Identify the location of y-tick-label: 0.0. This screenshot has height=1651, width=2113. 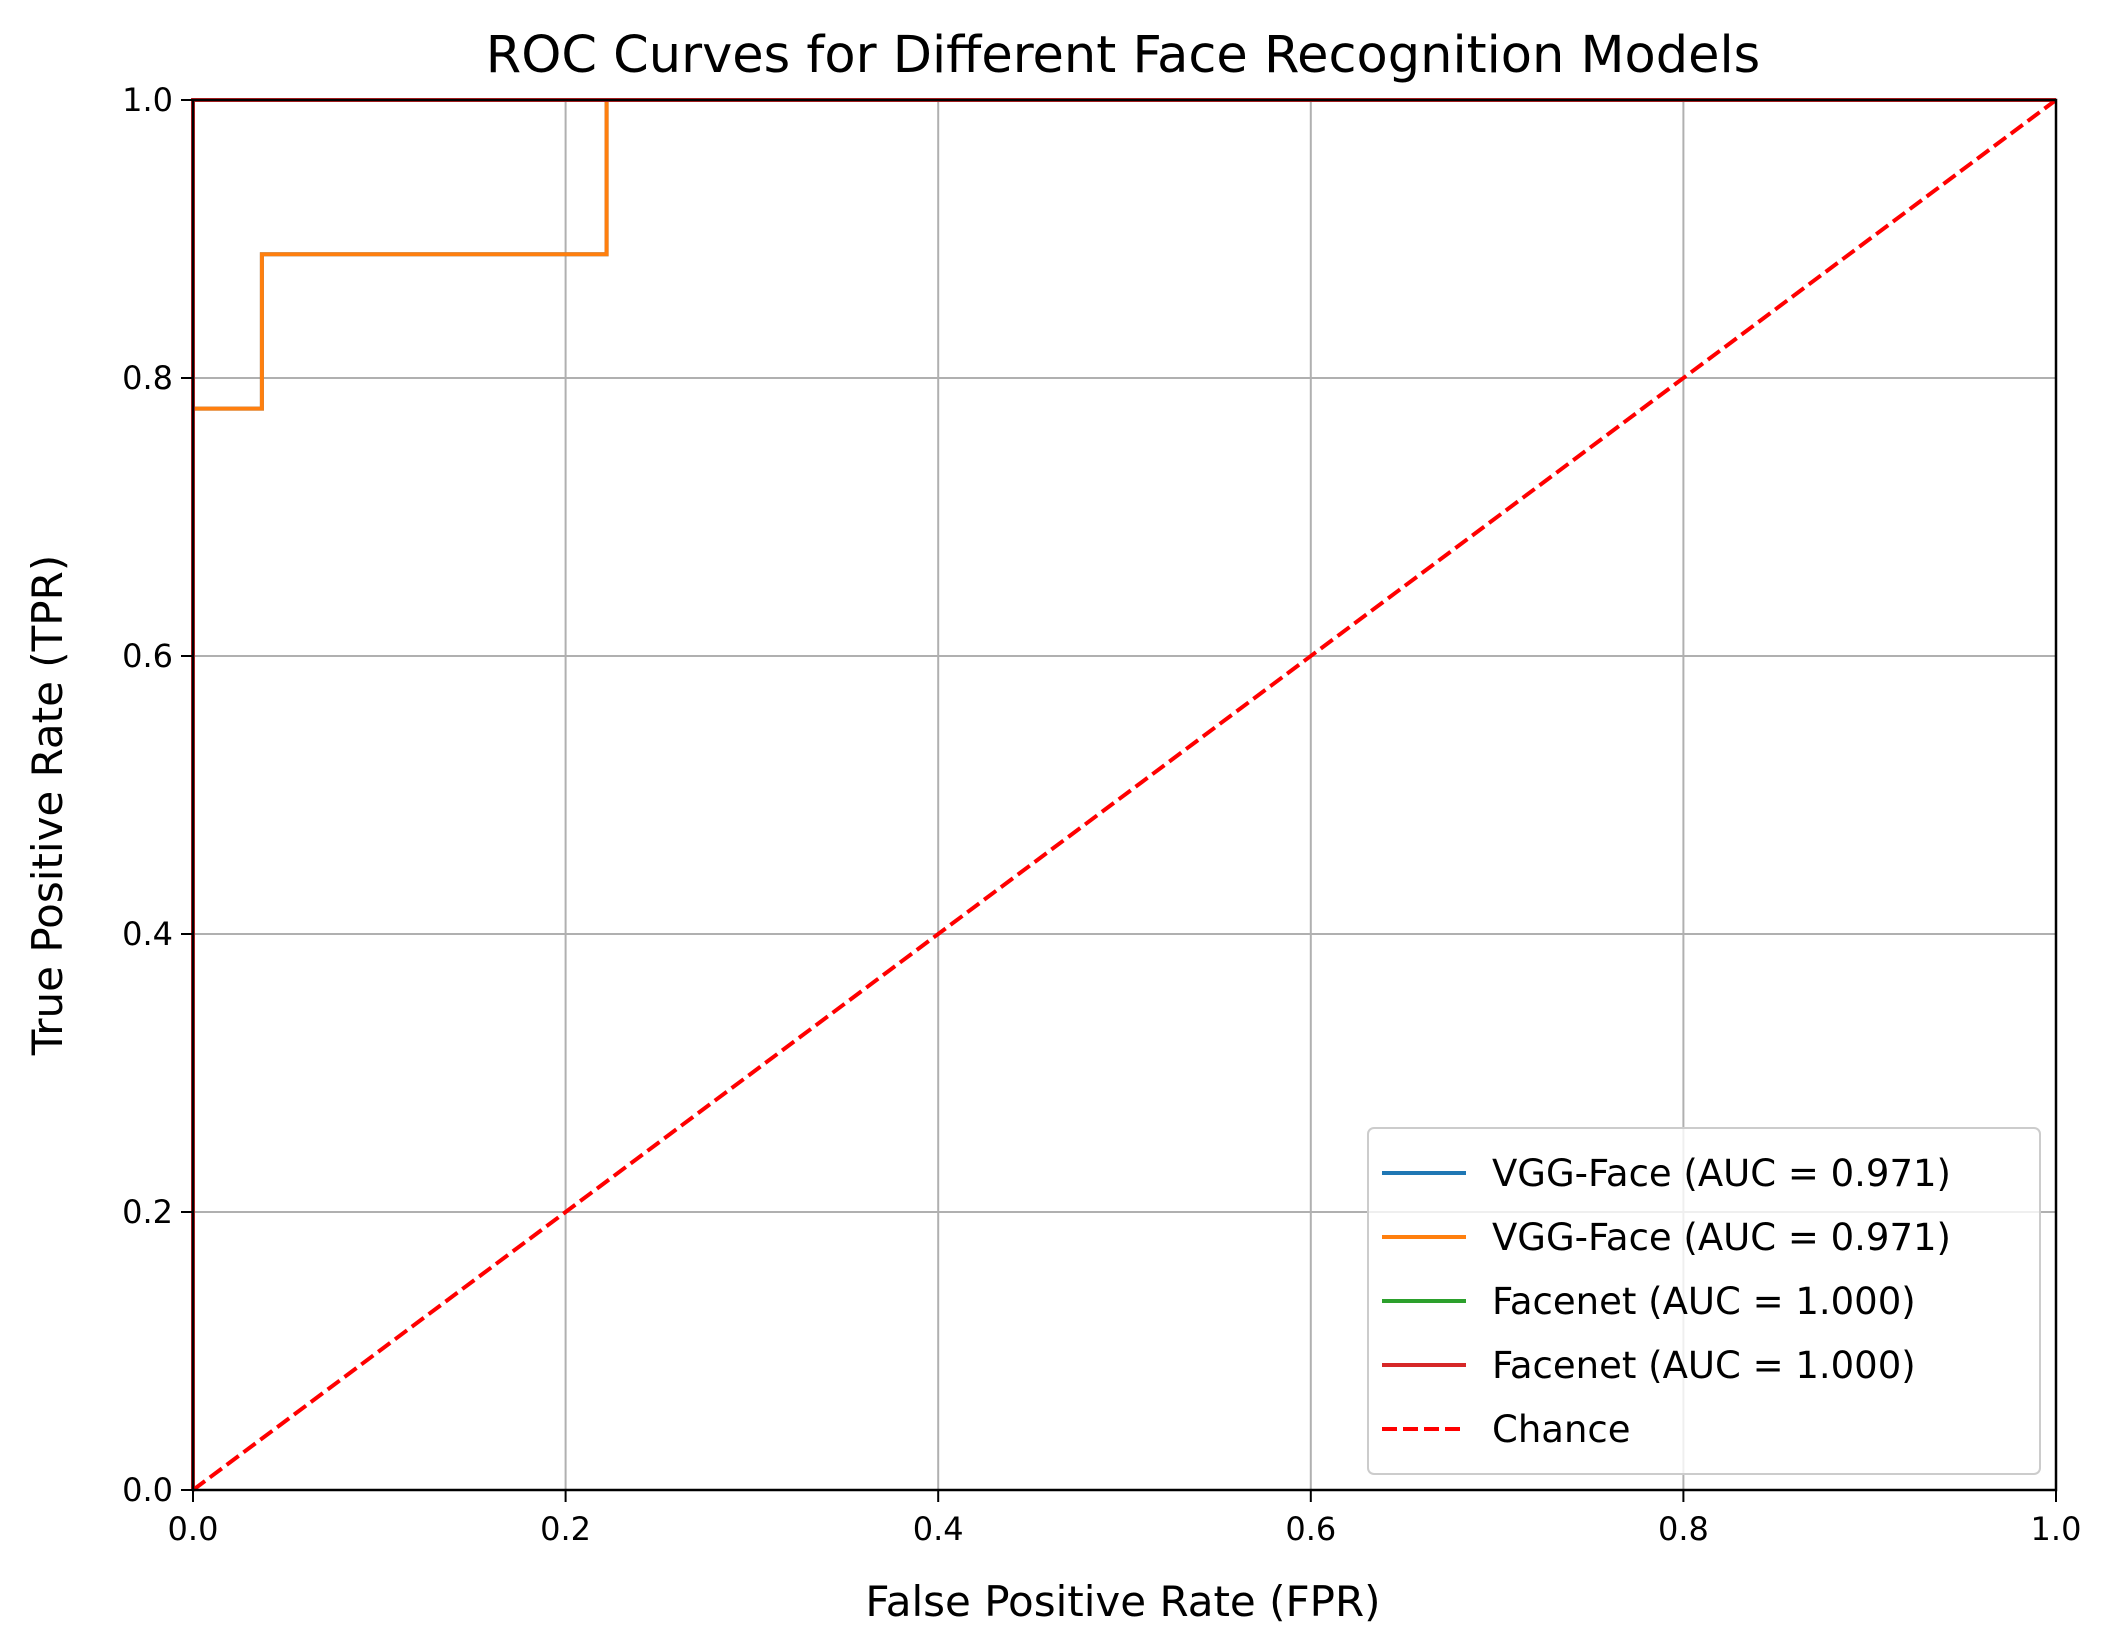
(147, 1490).